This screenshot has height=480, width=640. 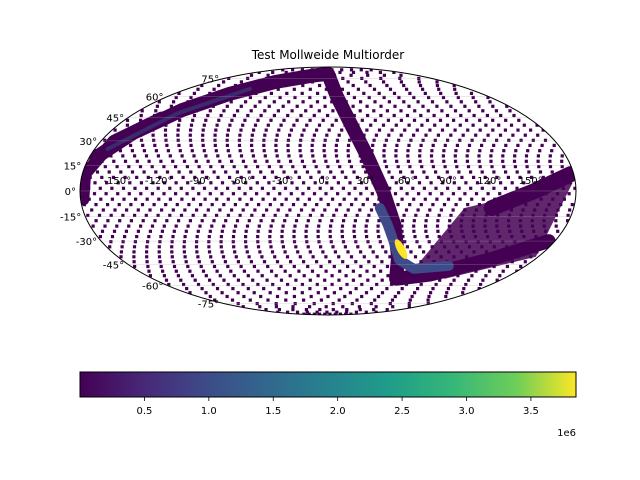 What do you see at coordinates (86, 242) in the screenshot?
I see `lat-tick-label: -30°` at bounding box center [86, 242].